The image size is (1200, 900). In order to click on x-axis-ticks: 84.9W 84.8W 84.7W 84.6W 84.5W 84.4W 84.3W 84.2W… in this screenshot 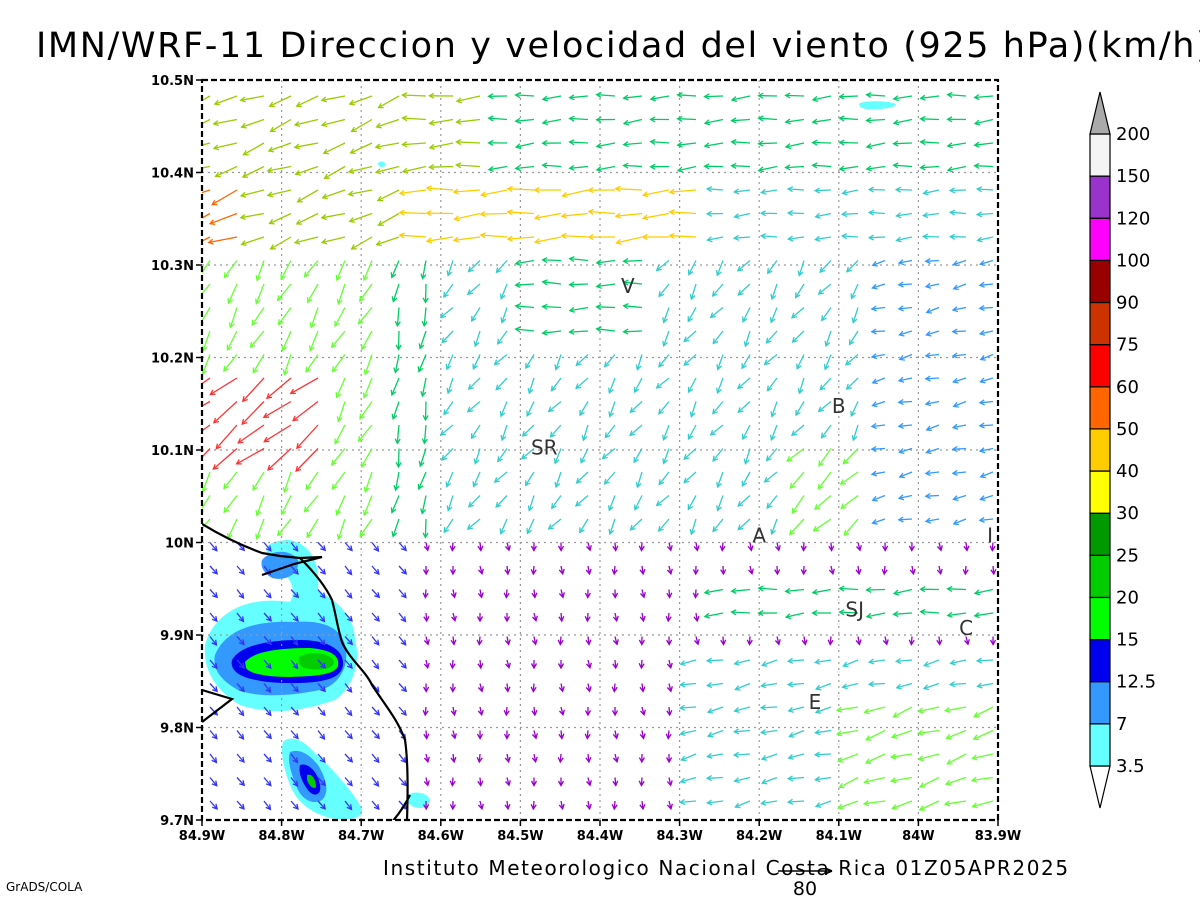, I will do `click(600, 832)`.